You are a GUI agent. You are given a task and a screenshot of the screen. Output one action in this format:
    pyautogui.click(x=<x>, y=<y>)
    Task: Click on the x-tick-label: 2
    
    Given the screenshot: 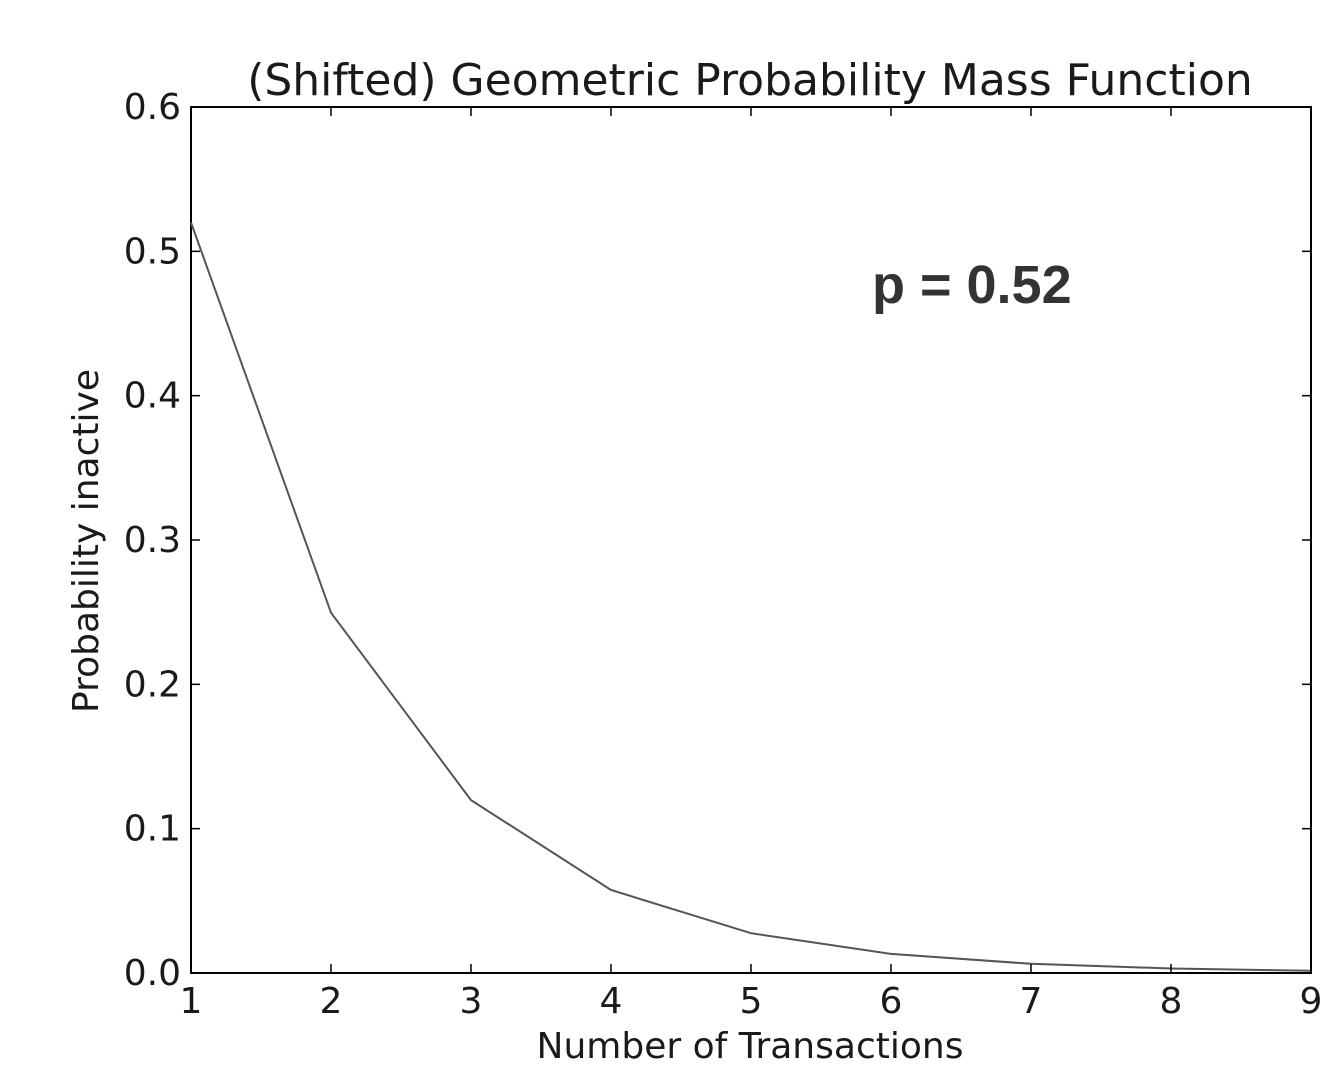 What is the action you would take?
    pyautogui.click(x=331, y=1001)
    